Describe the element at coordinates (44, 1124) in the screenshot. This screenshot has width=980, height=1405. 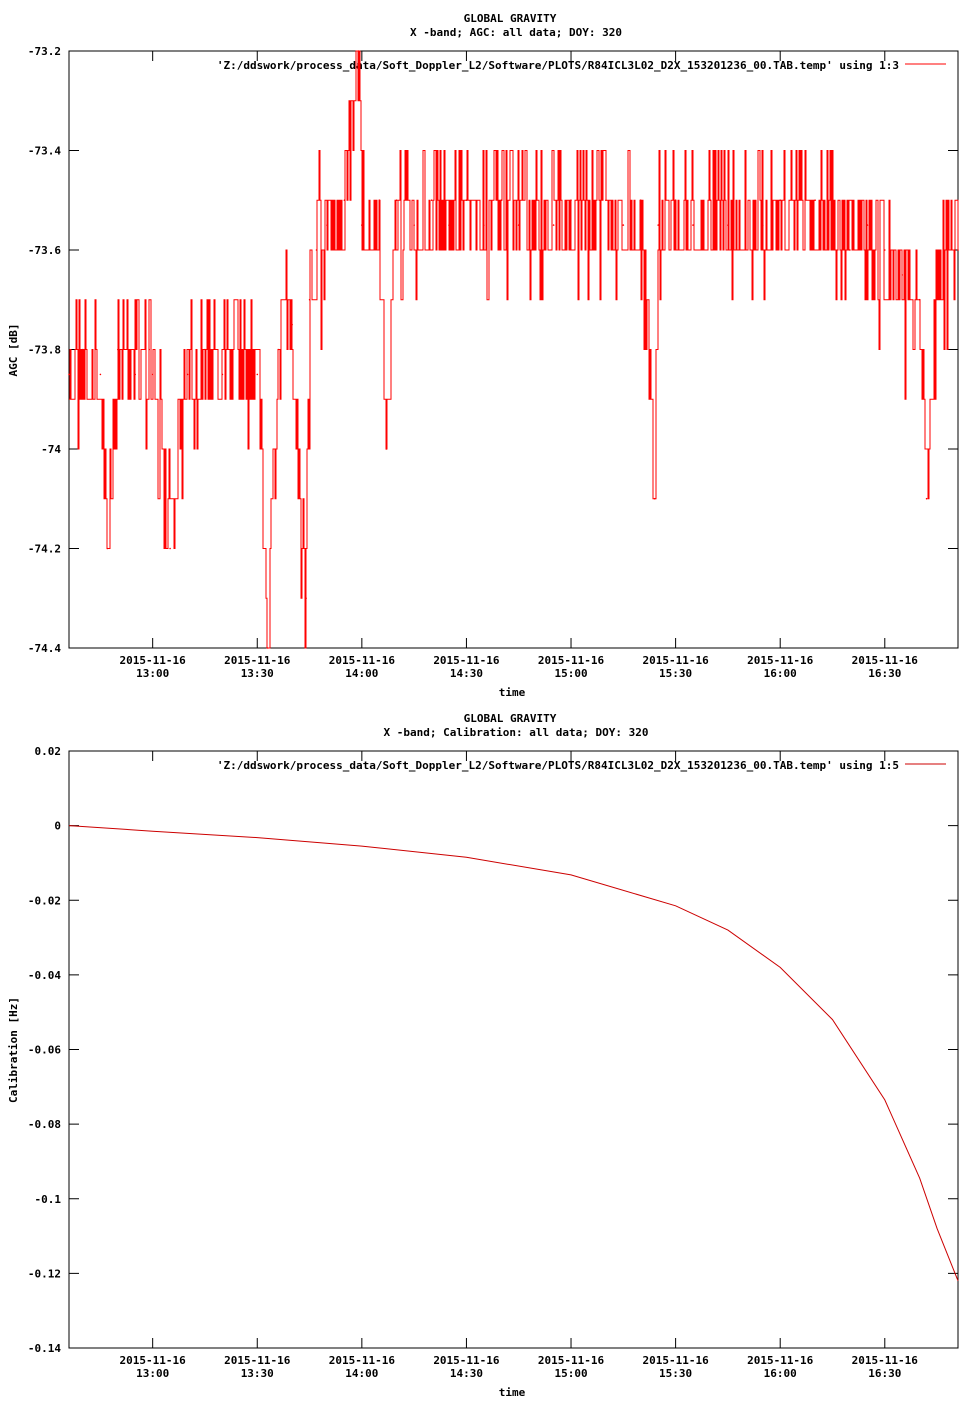
I see `y-tick-label: -0.08` at that location.